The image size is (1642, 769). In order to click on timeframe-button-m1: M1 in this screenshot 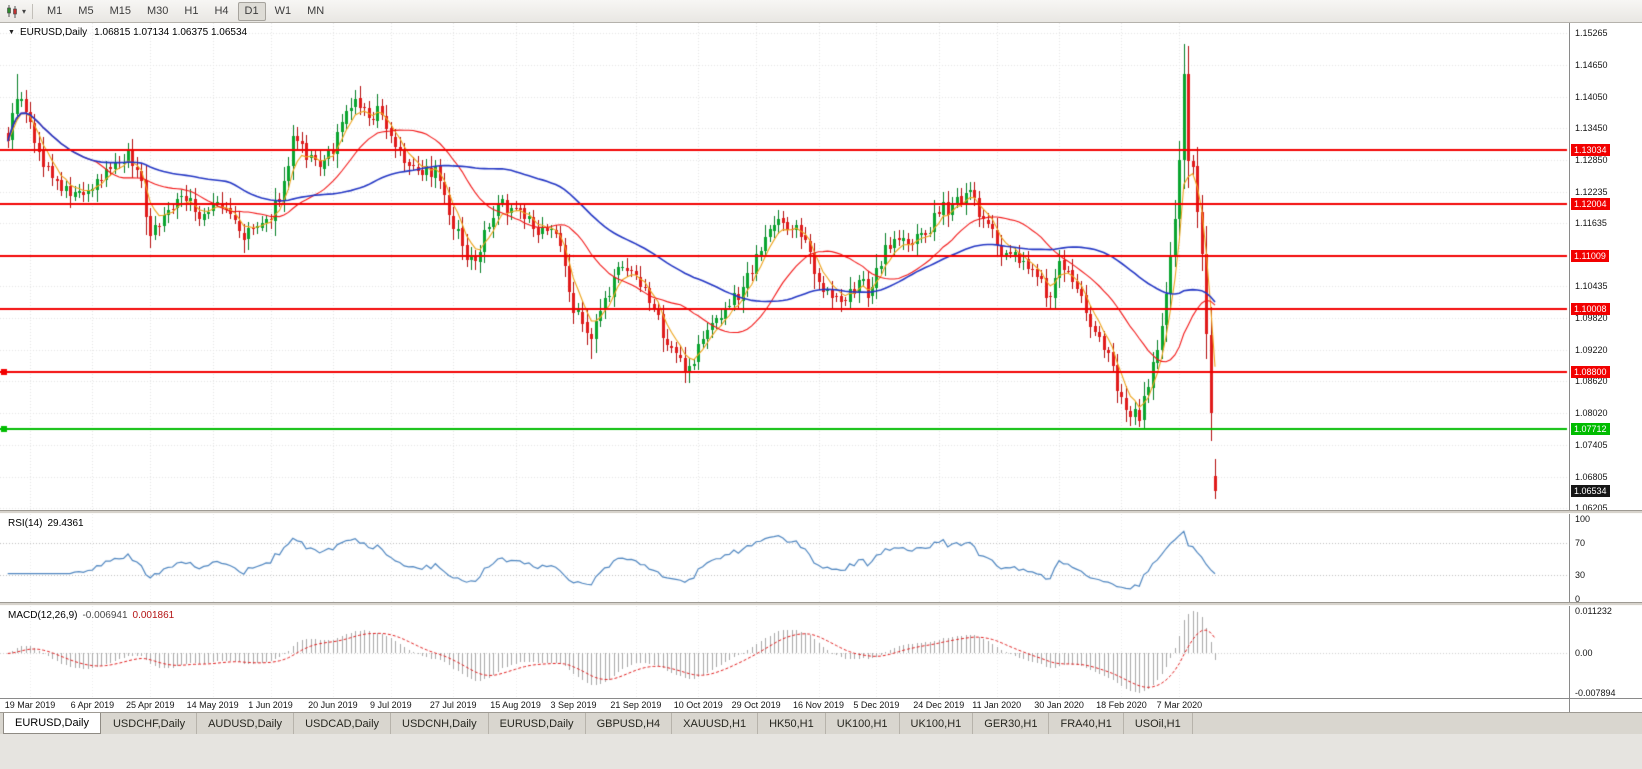, I will do `click(55, 10)`.